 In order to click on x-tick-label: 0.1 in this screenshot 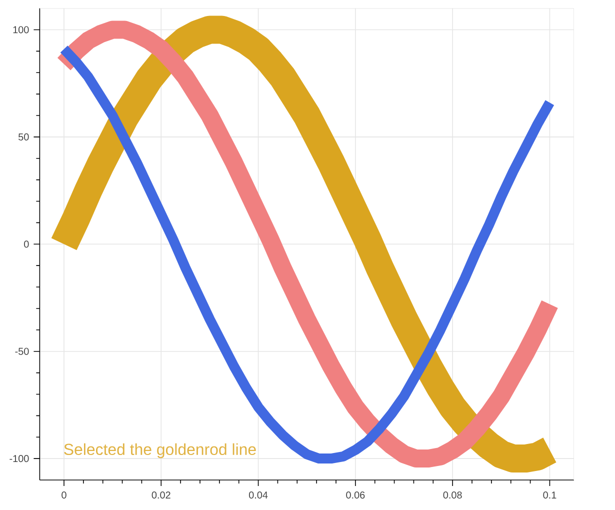, I will do `click(549, 495)`.